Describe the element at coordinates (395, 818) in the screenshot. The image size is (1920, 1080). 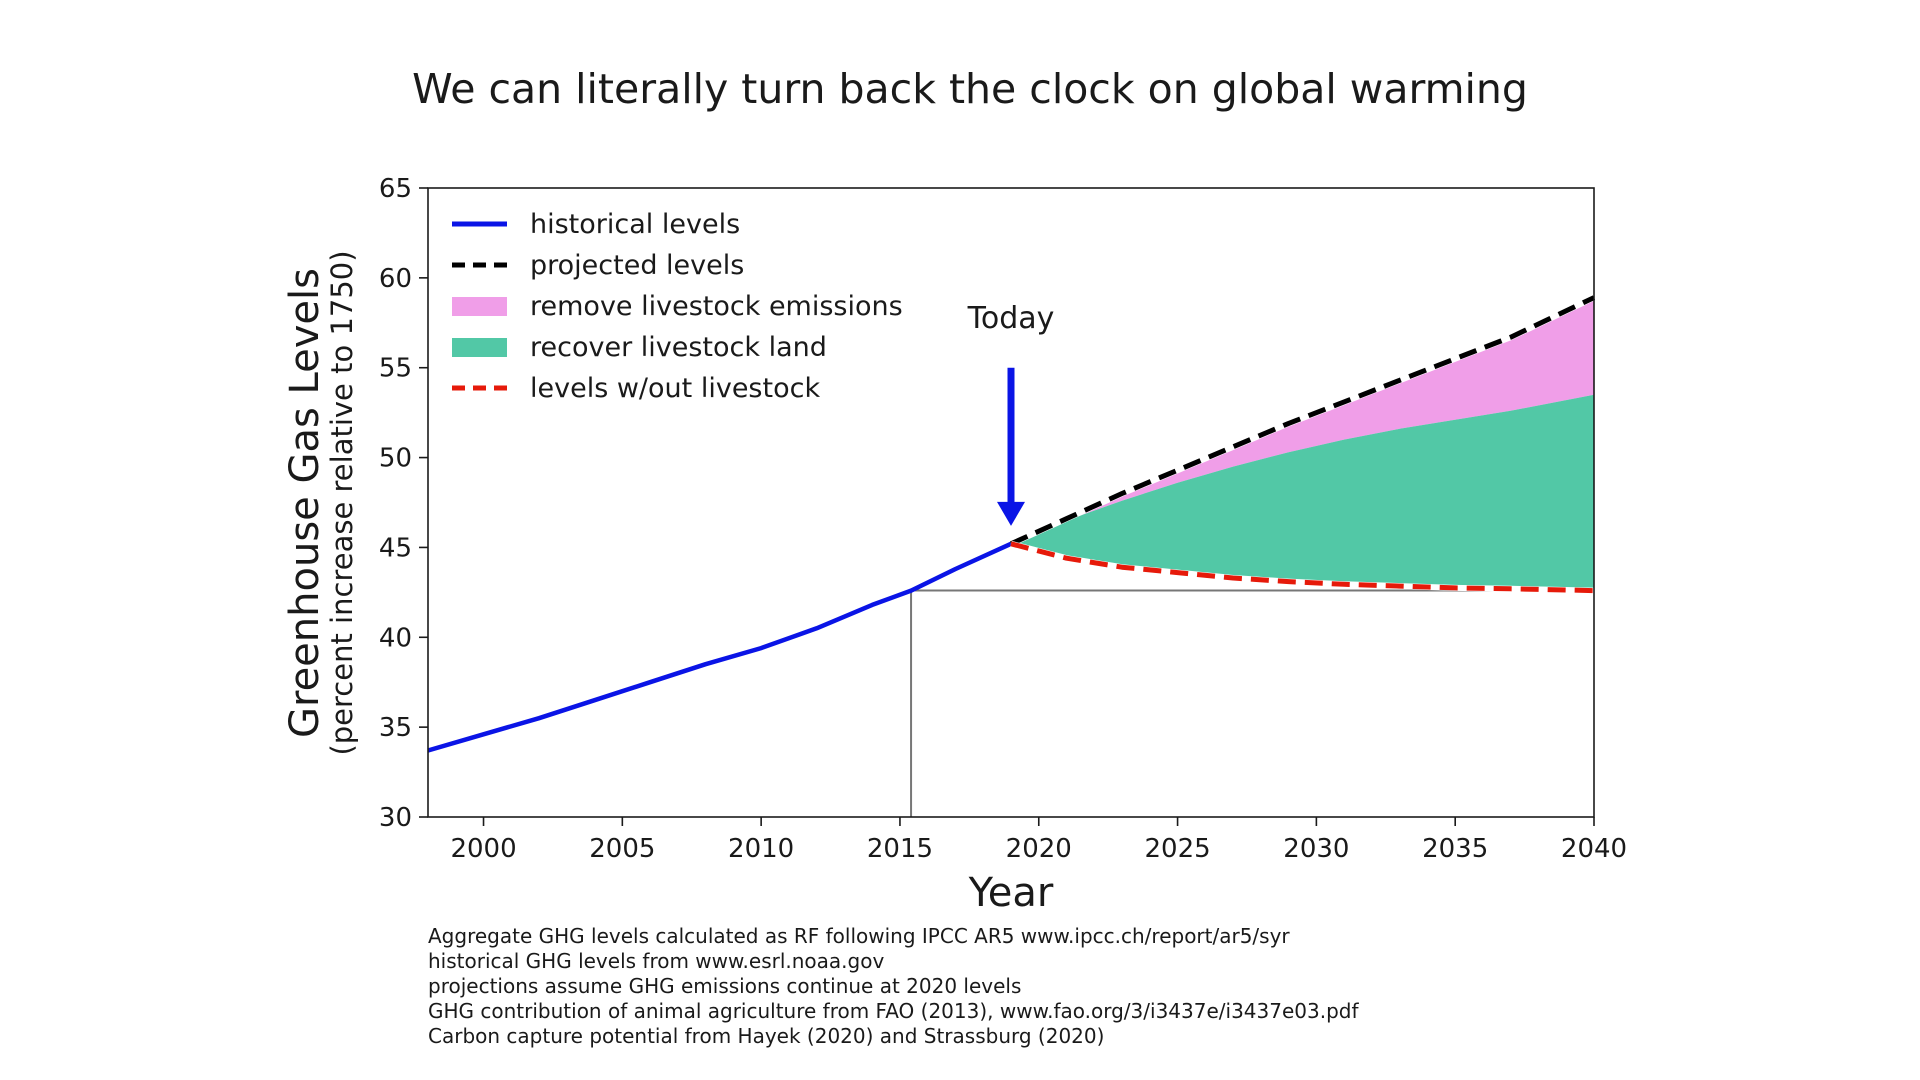
I see `y-tick-label: 30` at that location.